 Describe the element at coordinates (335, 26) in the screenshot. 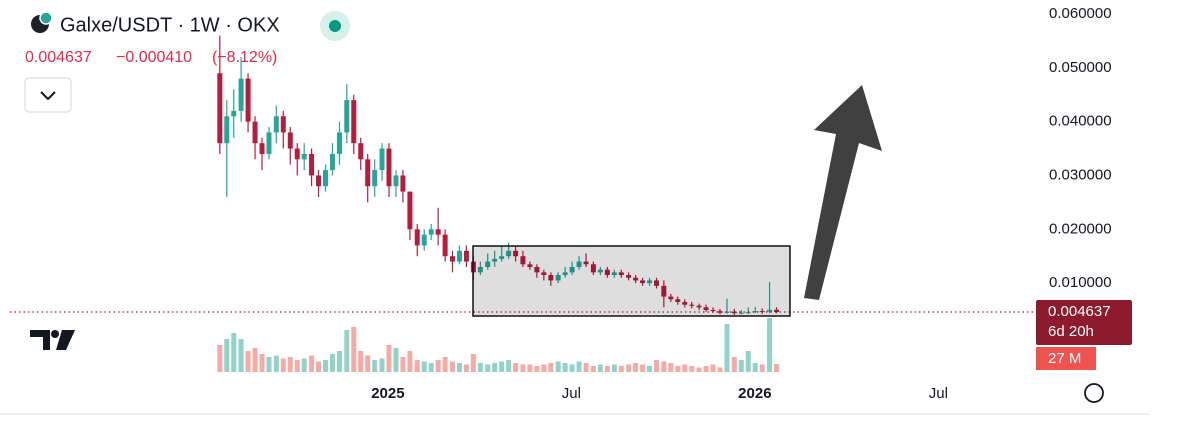

I see `status-dot` at that location.